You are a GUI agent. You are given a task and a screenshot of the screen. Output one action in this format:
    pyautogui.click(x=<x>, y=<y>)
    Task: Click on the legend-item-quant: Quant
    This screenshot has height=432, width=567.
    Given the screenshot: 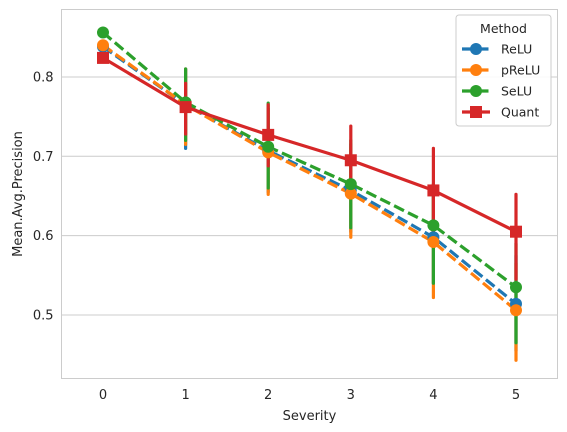 What is the action you would take?
    pyautogui.click(x=500, y=112)
    